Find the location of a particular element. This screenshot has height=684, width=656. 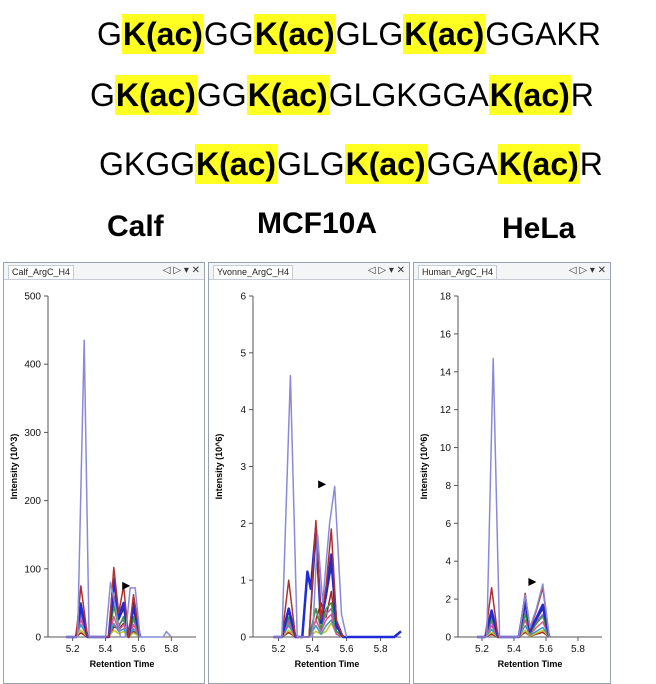

y-tick-label: 12 is located at coordinates (446, 410).